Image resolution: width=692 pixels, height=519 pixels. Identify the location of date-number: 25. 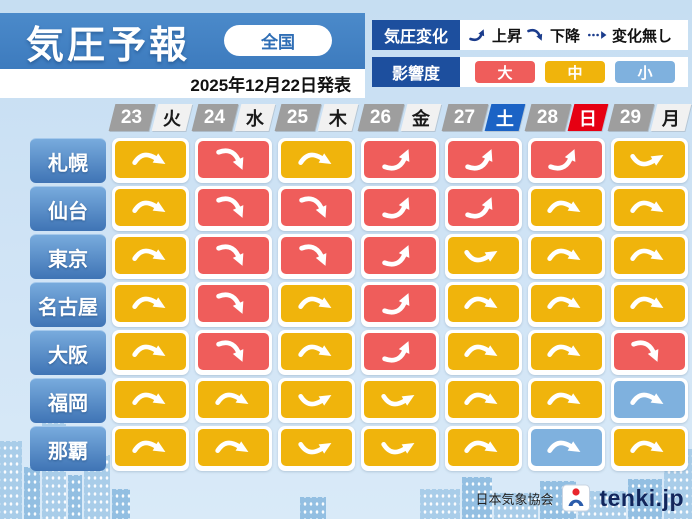
(298, 117).